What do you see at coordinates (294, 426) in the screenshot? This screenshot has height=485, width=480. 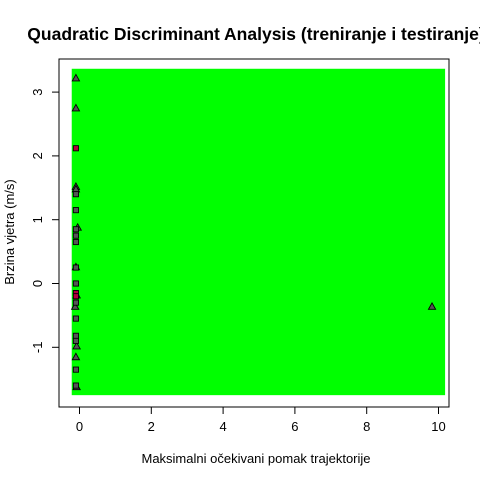 I see `x-tick-label: 6` at bounding box center [294, 426].